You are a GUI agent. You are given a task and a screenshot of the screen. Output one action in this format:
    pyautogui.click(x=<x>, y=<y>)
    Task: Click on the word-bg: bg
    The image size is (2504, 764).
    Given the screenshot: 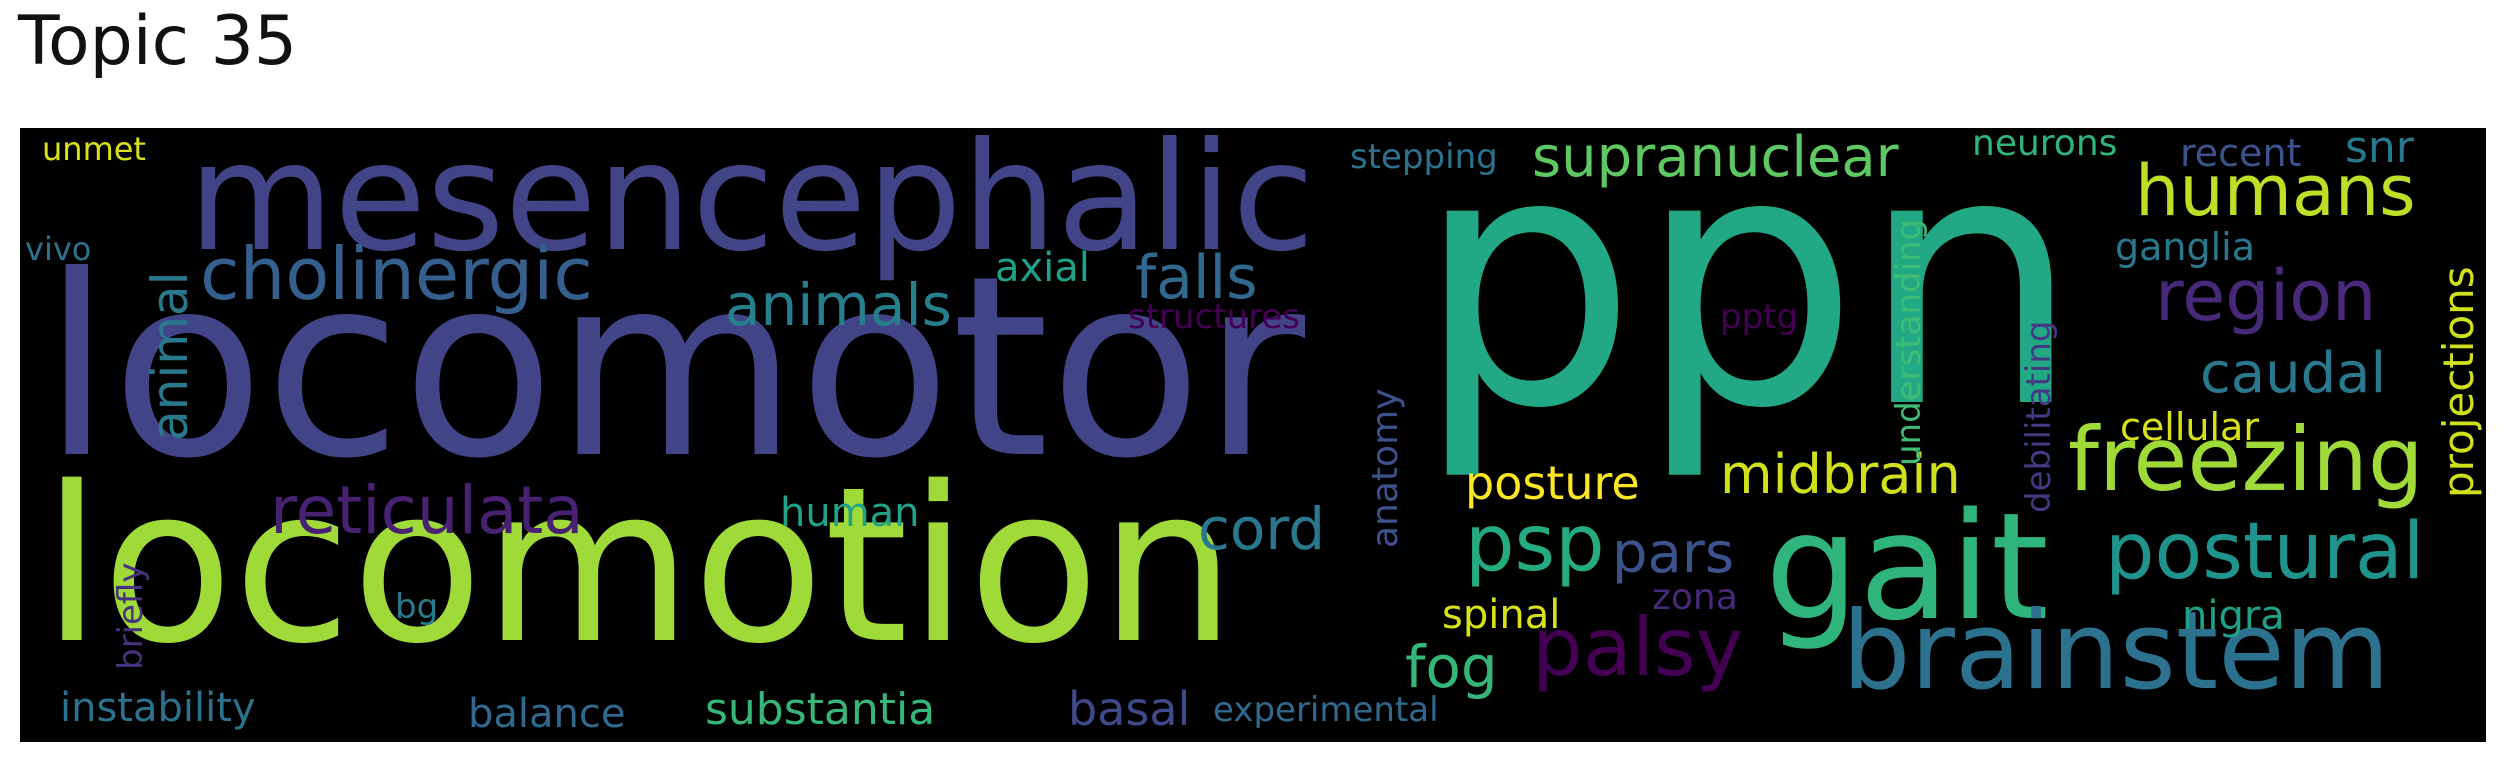 What is the action you would take?
    pyautogui.click(x=417, y=607)
    